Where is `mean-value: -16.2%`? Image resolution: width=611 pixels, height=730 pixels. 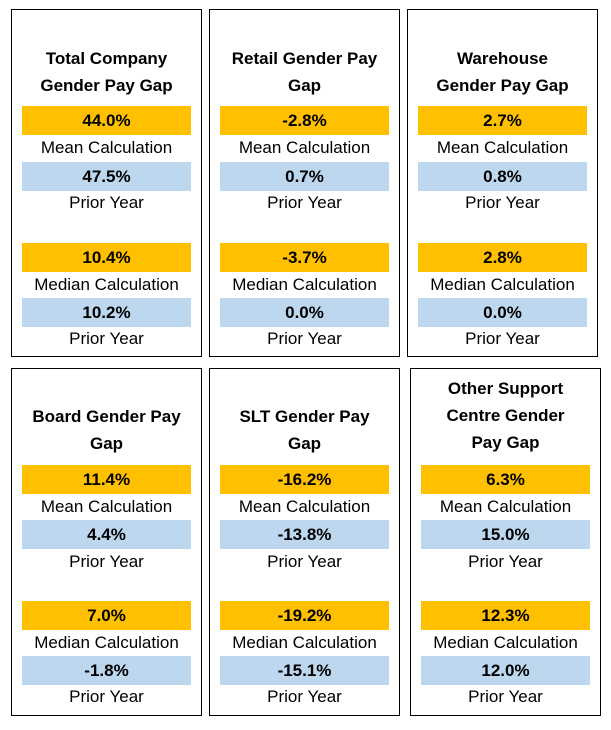 mean-value: -16.2% is located at coordinates (304, 479).